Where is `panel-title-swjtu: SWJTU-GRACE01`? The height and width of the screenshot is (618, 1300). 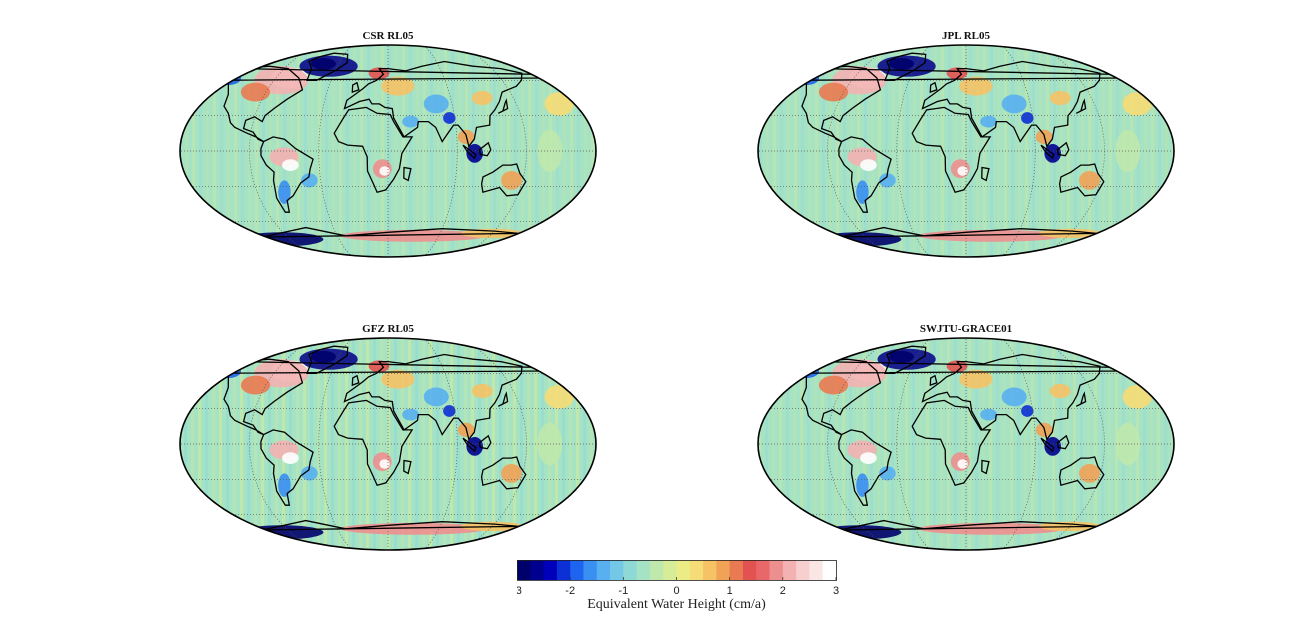 panel-title-swjtu: SWJTU-GRACE01 is located at coordinates (966, 329).